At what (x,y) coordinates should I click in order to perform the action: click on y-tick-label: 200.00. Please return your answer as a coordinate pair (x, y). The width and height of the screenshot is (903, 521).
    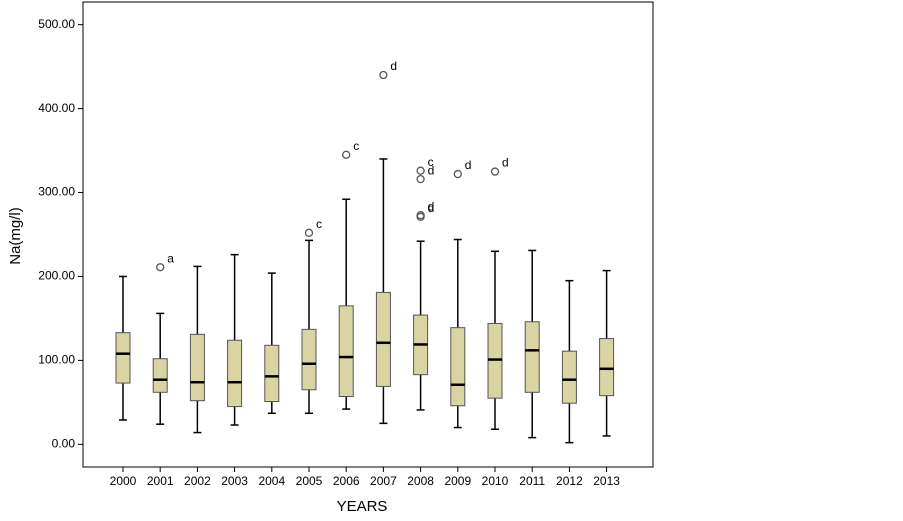
    Looking at the image, I should click on (56, 276).